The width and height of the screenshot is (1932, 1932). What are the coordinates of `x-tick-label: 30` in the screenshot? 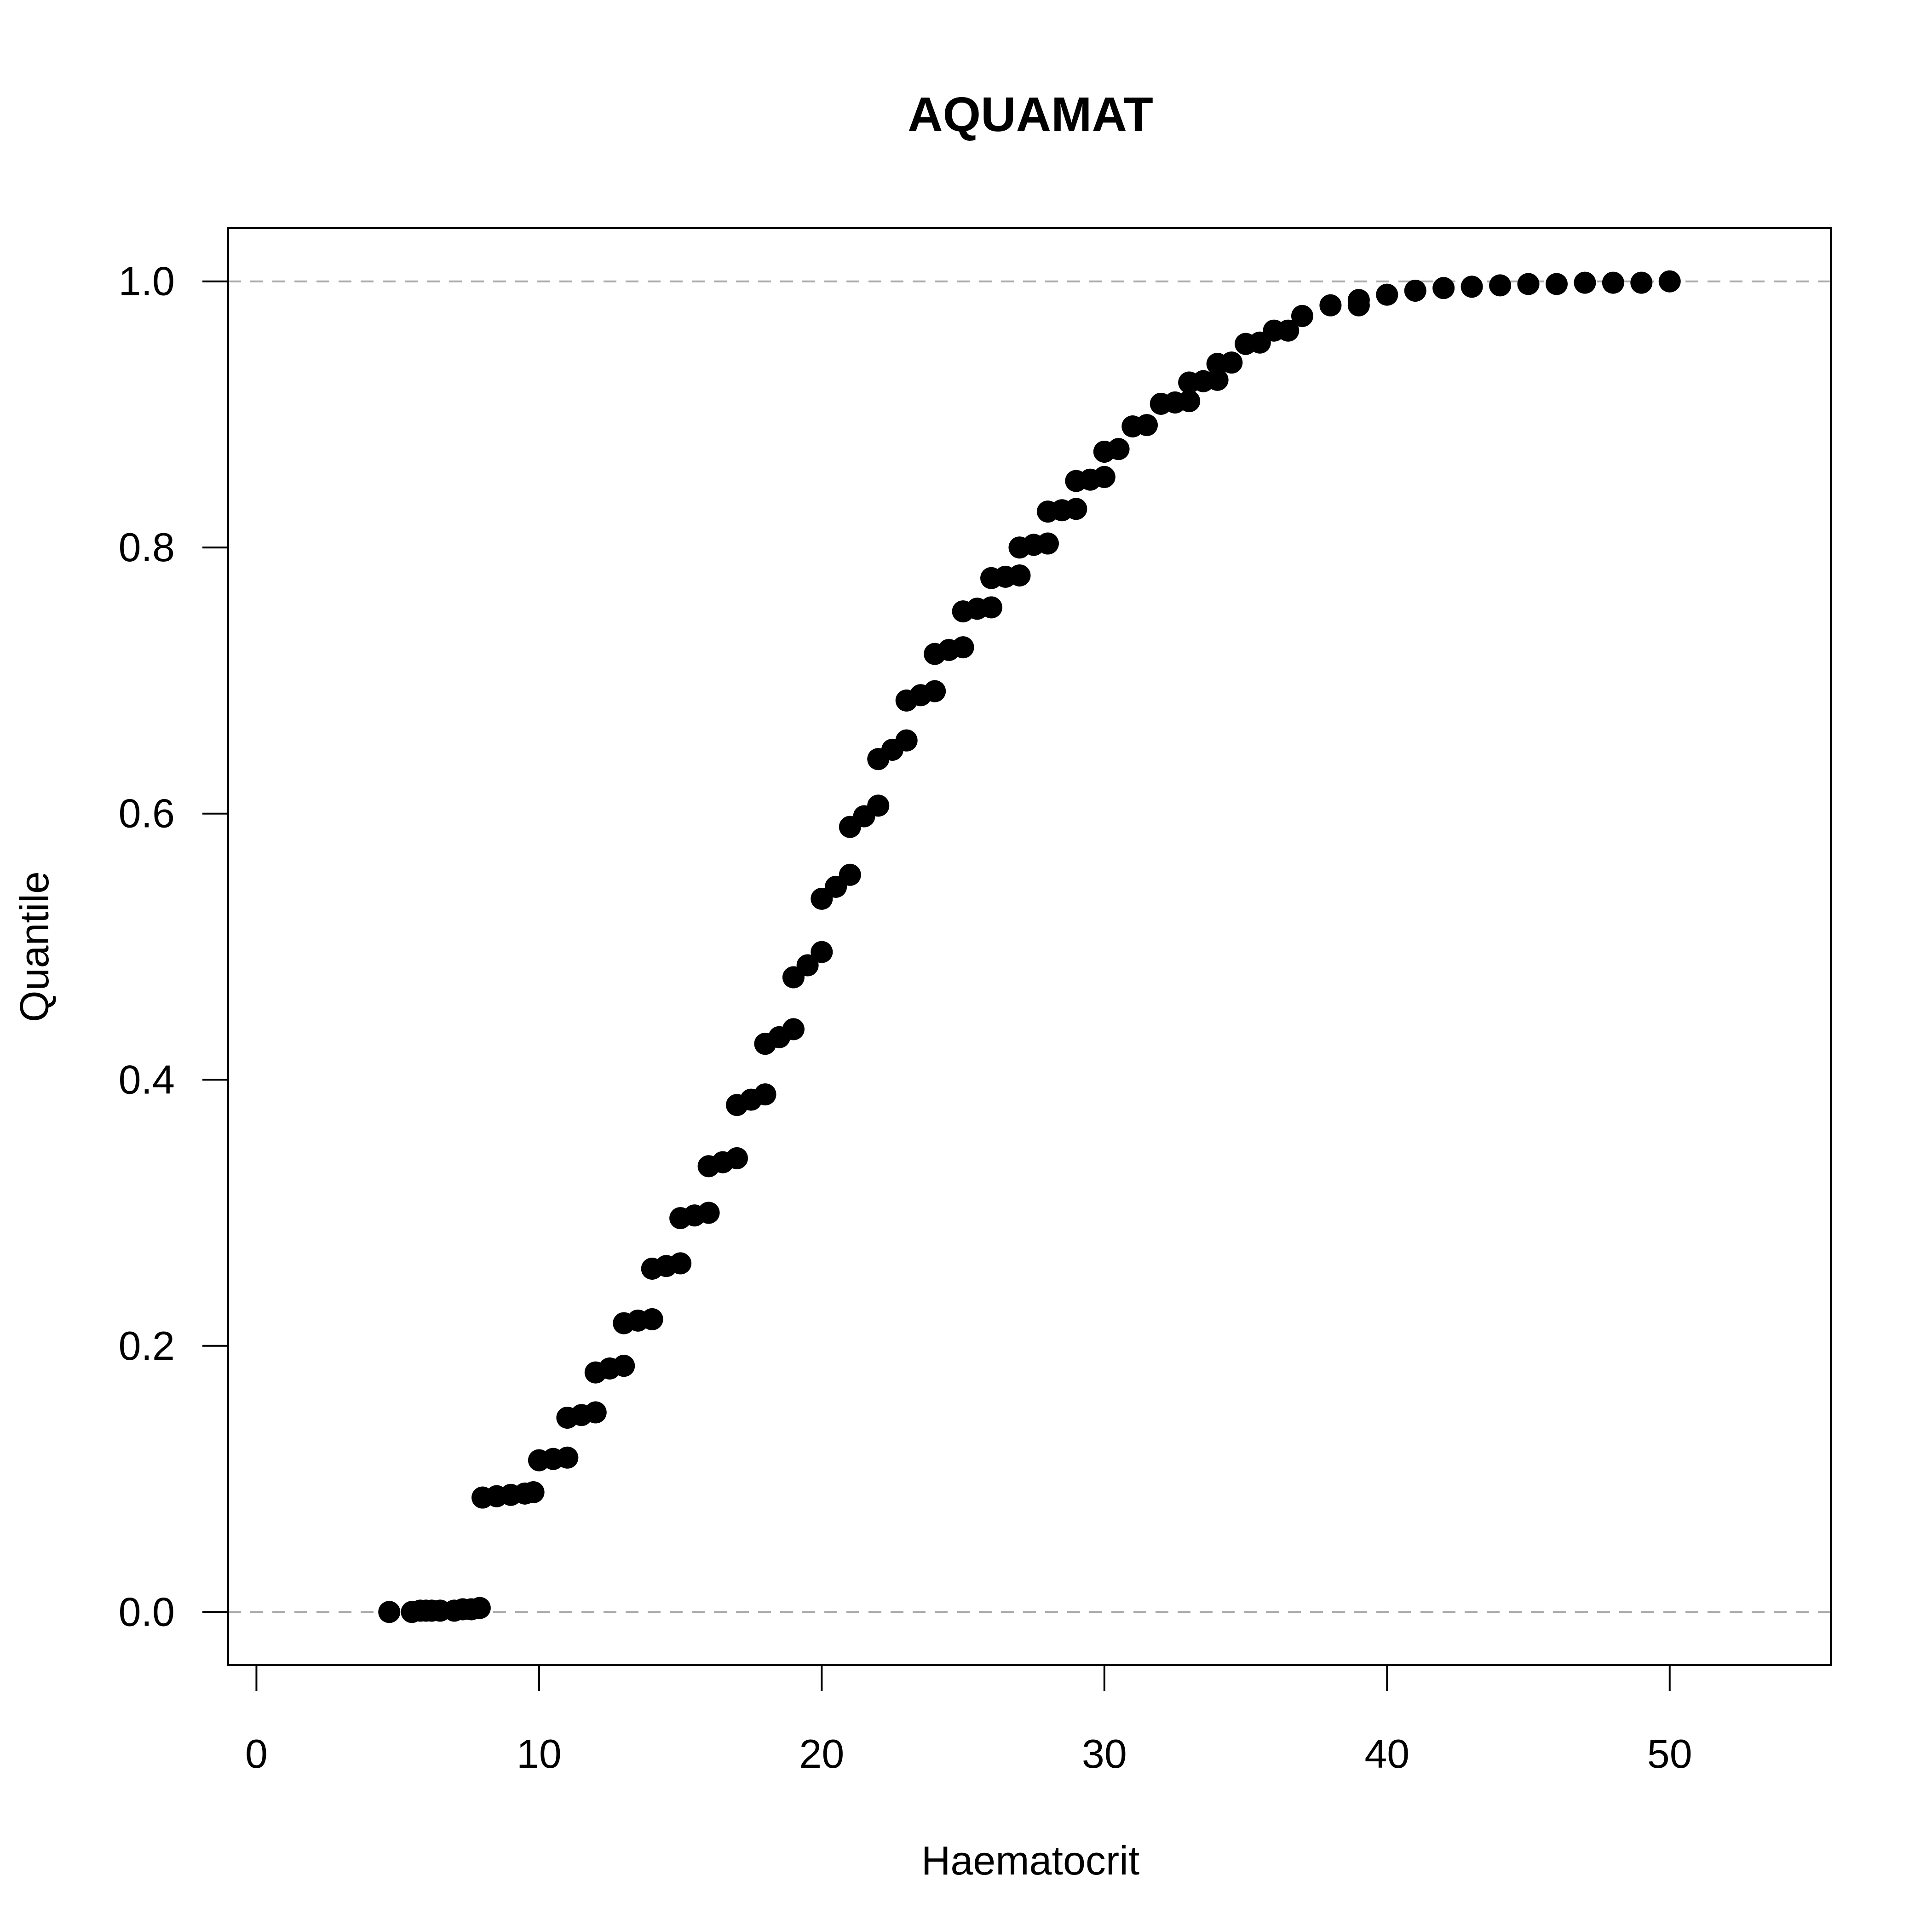 It's located at (1104, 1754).